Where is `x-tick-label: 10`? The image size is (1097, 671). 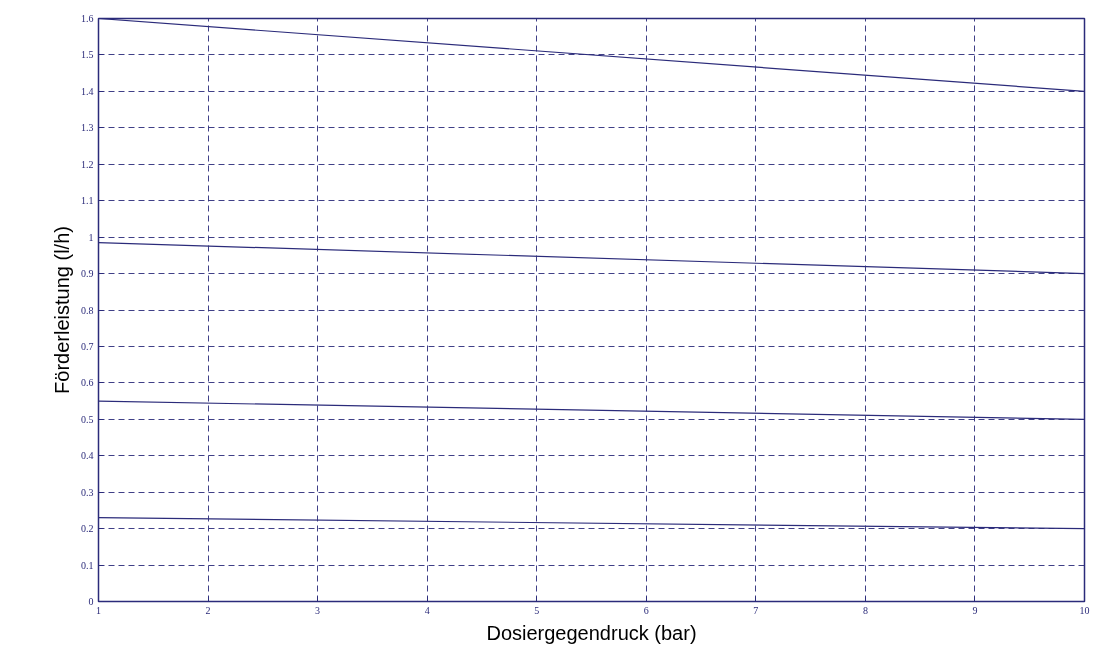
x-tick-label: 10 is located at coordinates (1084, 610).